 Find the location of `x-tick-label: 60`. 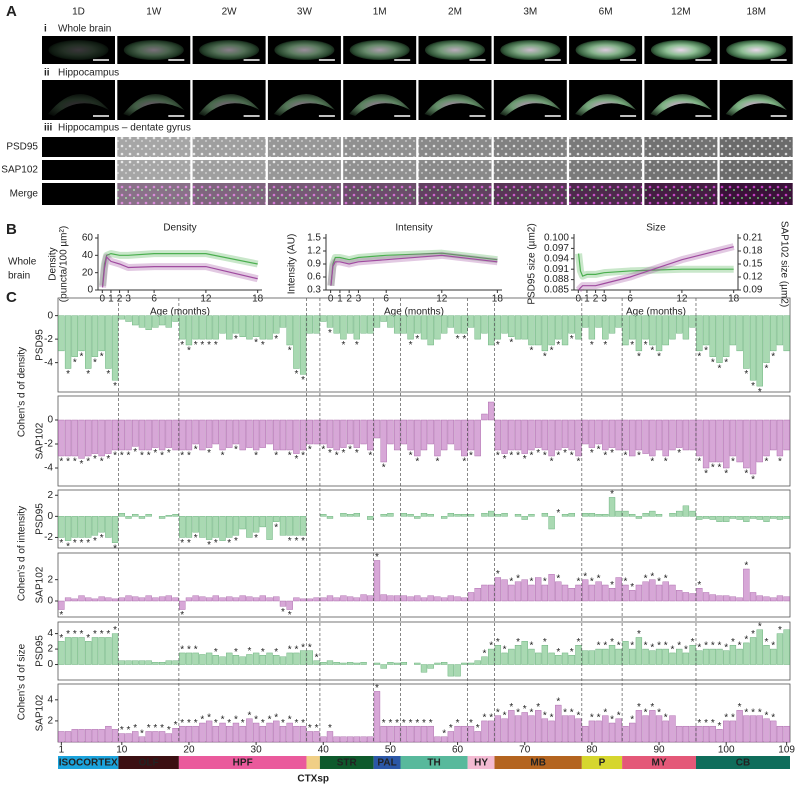

x-tick-label: 60 is located at coordinates (458, 750).